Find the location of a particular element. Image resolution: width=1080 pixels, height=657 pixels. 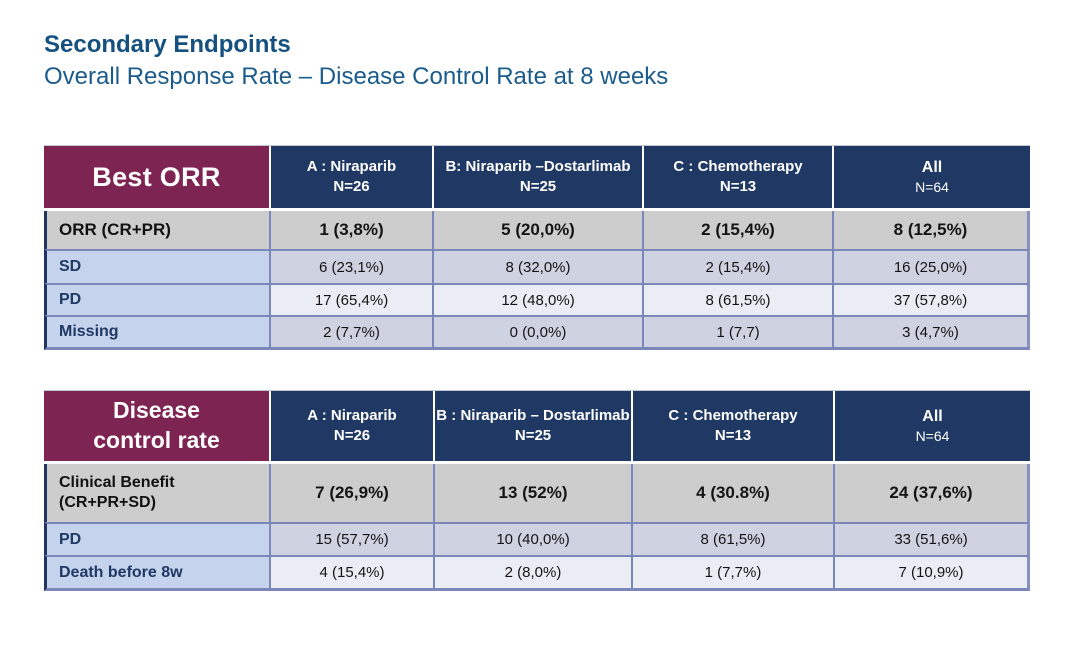

corner-text-line1: Disease is located at coordinates (156, 410).